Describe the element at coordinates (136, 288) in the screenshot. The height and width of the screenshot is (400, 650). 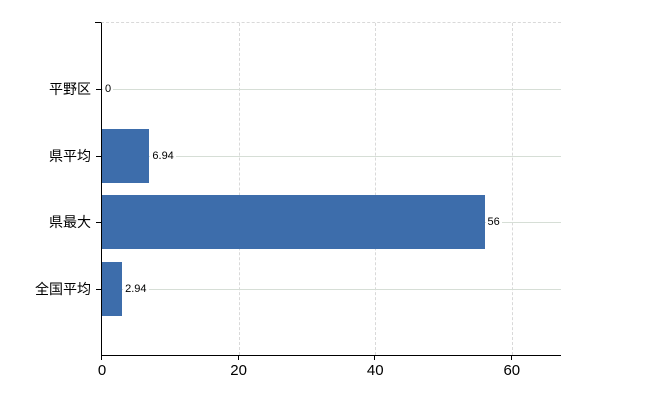
I see `bar-value-label: 2.94` at that location.